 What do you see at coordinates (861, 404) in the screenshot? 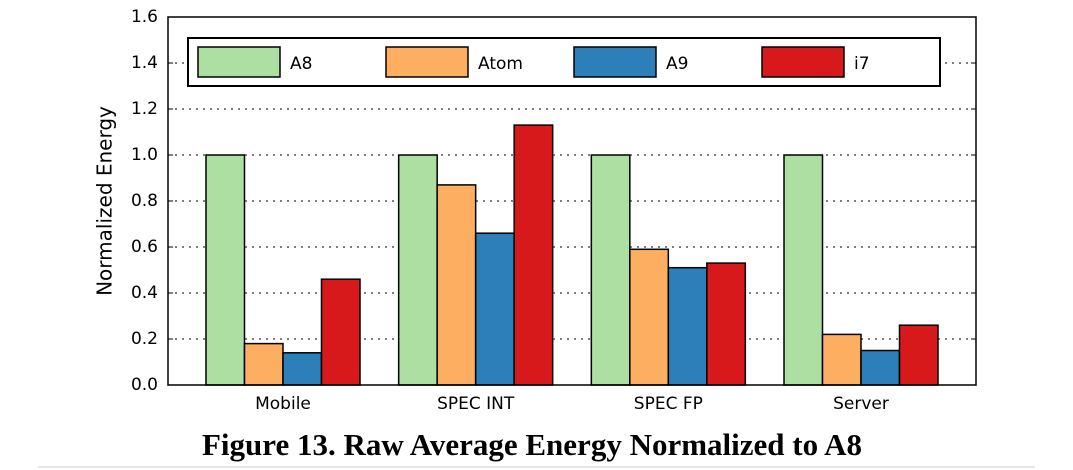
I see `x-tick-label: Server` at bounding box center [861, 404].